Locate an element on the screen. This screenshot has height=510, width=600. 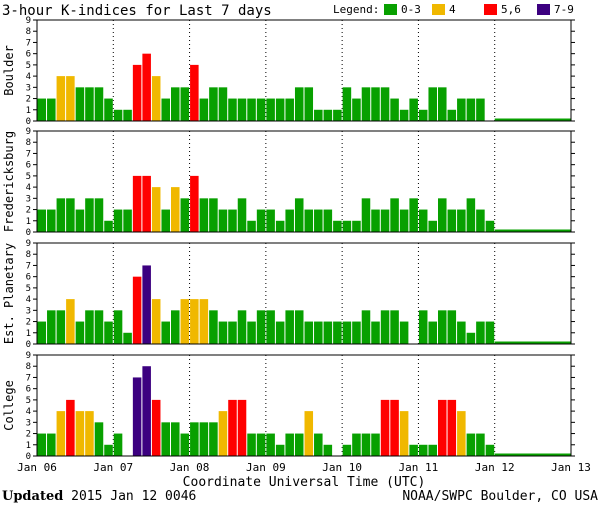
y-tick-label-college: 1 is located at coordinates (28, 446).